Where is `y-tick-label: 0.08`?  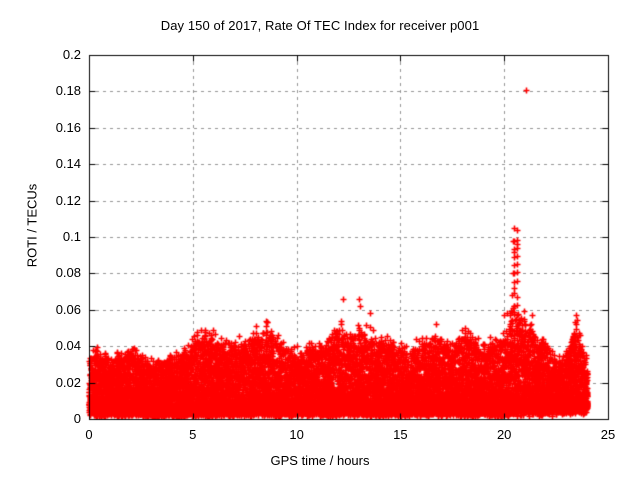
y-tick-label: 0.08 is located at coordinates (68, 273).